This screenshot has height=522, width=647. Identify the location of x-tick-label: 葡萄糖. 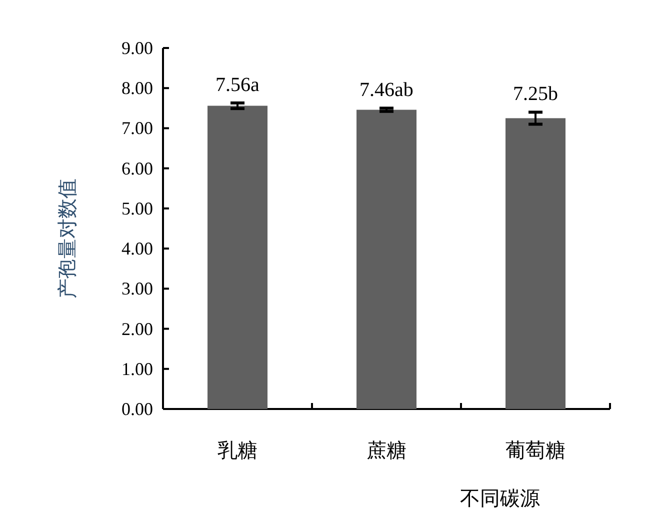
(536, 451).